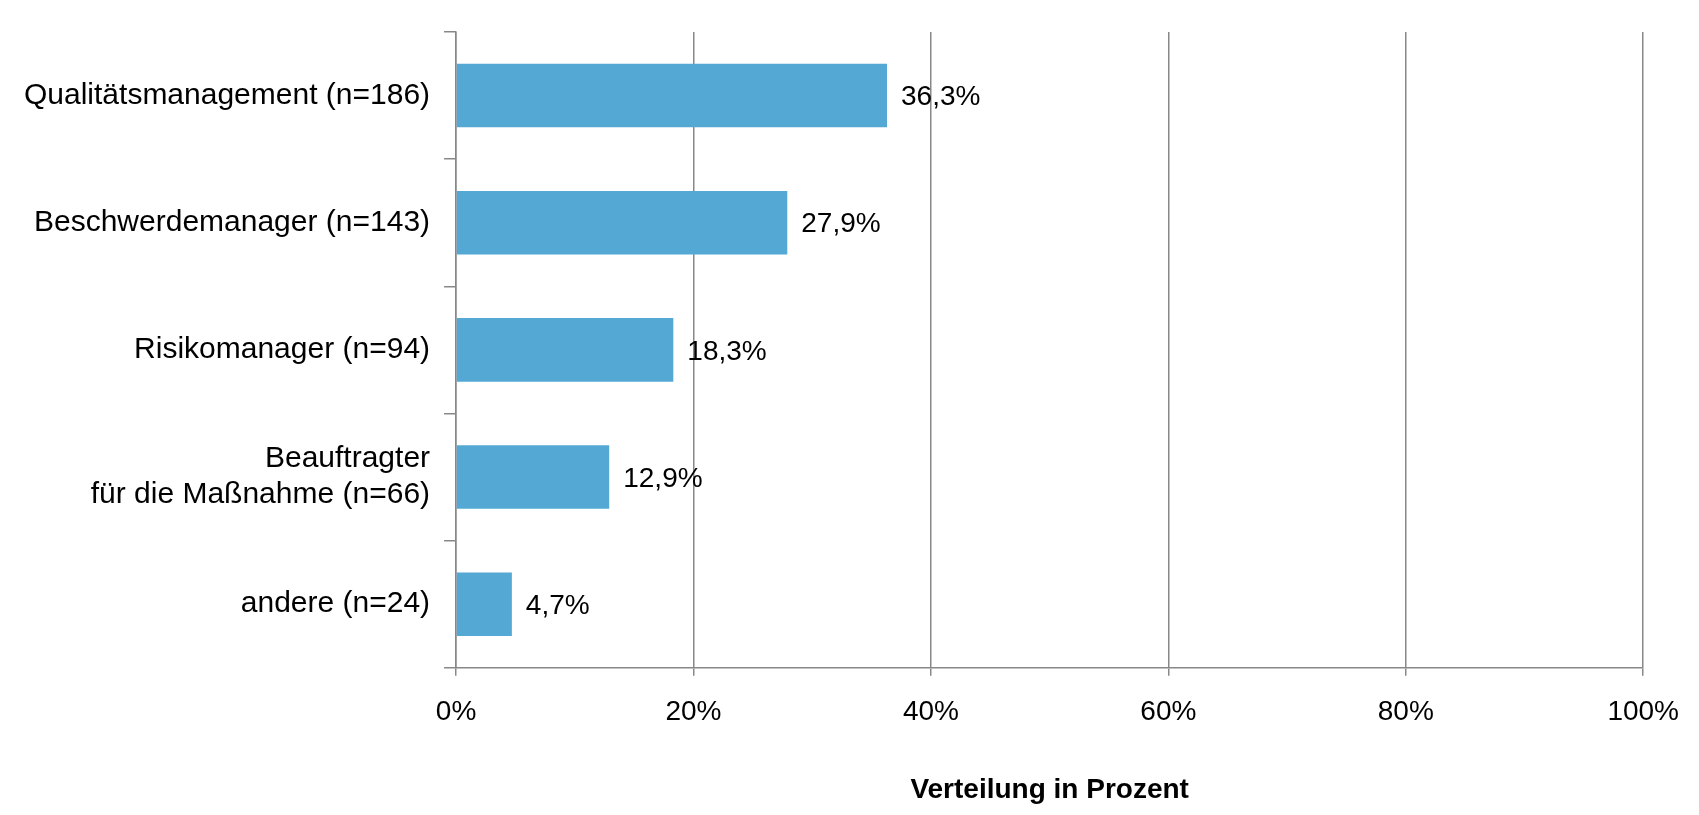  Describe the element at coordinates (335, 602) in the screenshot. I see `y-tick-label: andere (n=24)` at that location.